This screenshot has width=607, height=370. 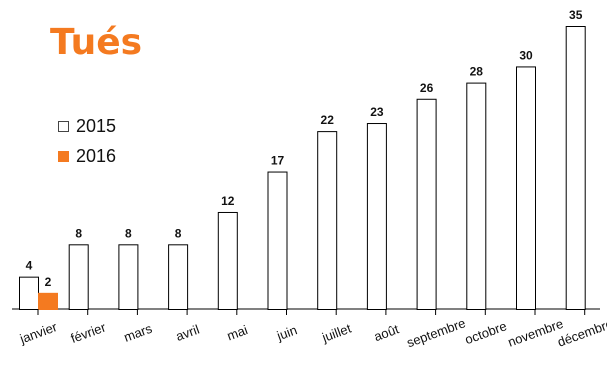 I want to click on x-tick-label-3: avril, so click(x=188, y=333).